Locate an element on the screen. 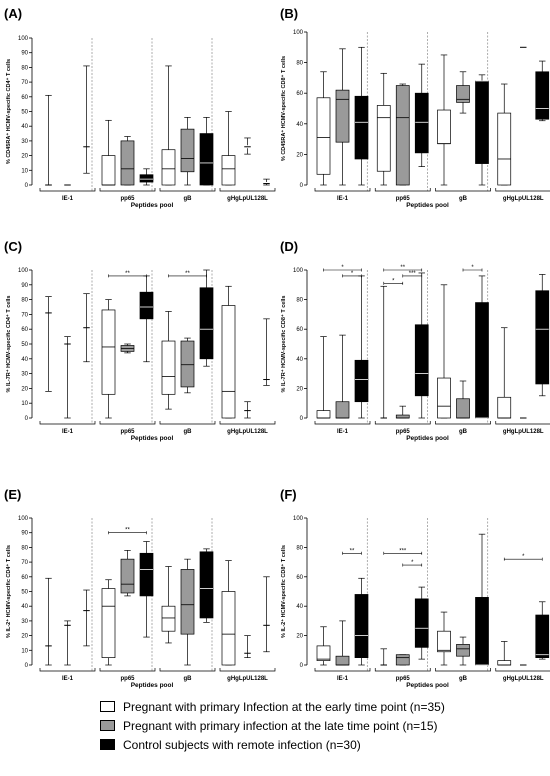  y-tick-label: 50 is located at coordinates (24, 593).